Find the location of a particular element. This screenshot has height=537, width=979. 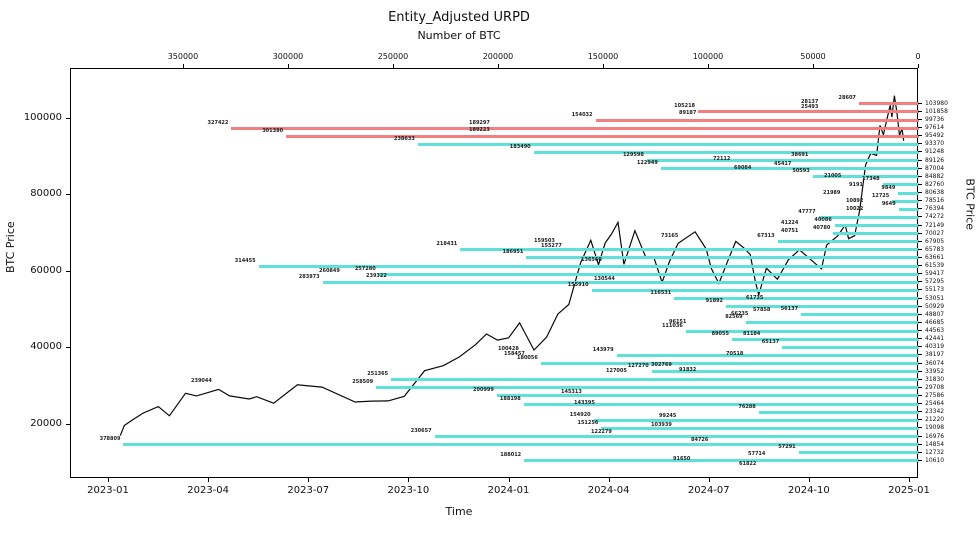

bar-value-label: 155910 is located at coordinates (578, 284).